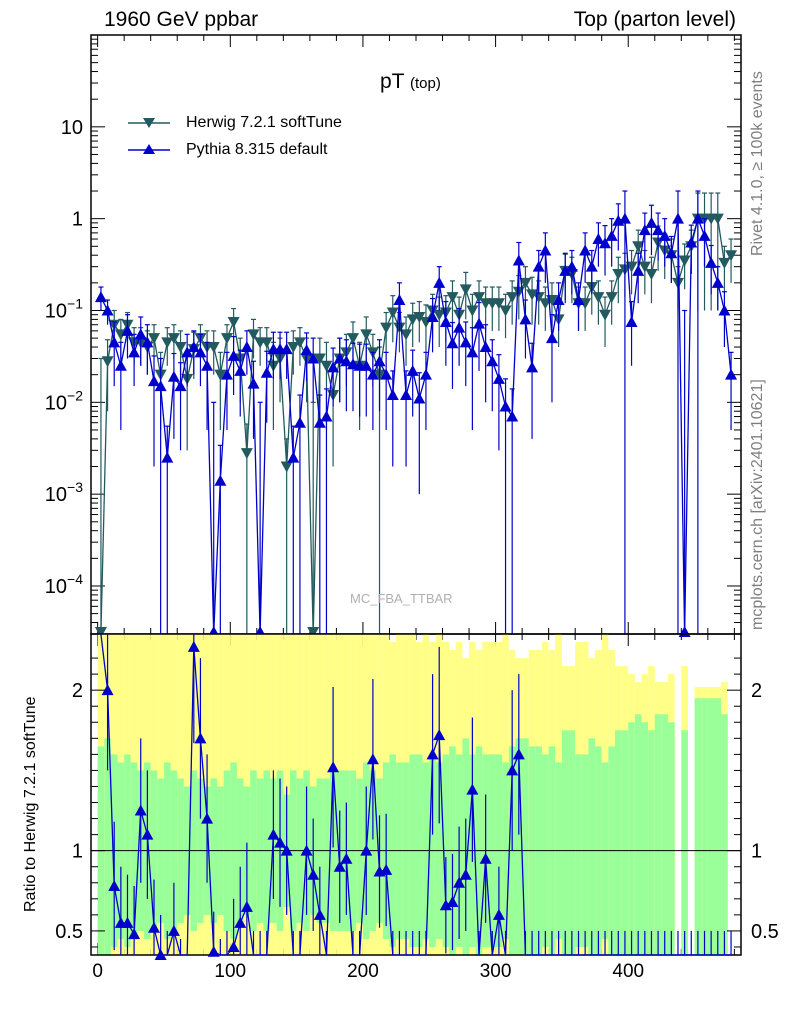 This screenshot has width=786, height=1024. I want to click on ratio-y-tick-label-right: 0.5, so click(765, 932).